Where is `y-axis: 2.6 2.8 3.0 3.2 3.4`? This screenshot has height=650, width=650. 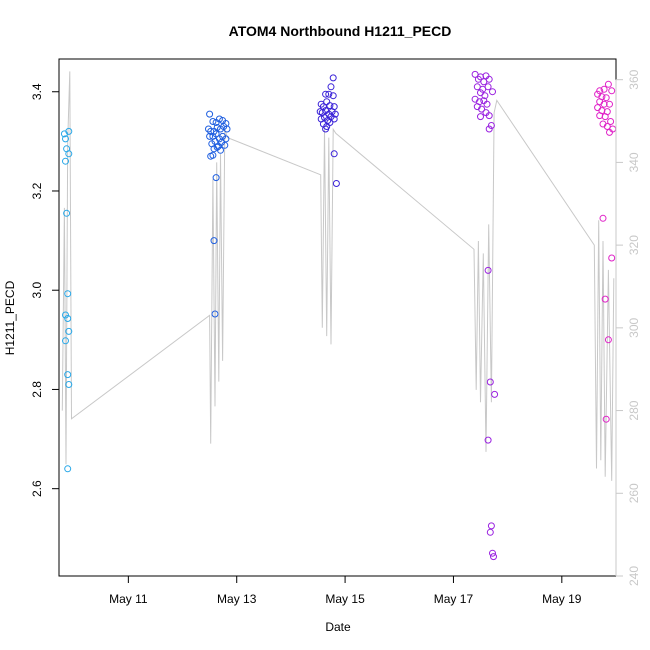 y-axis: 2.6 2.8 3.0 3.2 3.4 is located at coordinates (45, 290).